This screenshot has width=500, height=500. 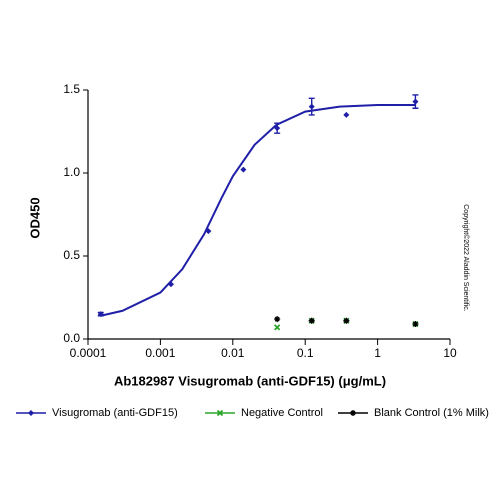 I want to click on legend-label: Blank Control (1% Milk), so click(x=431, y=413).